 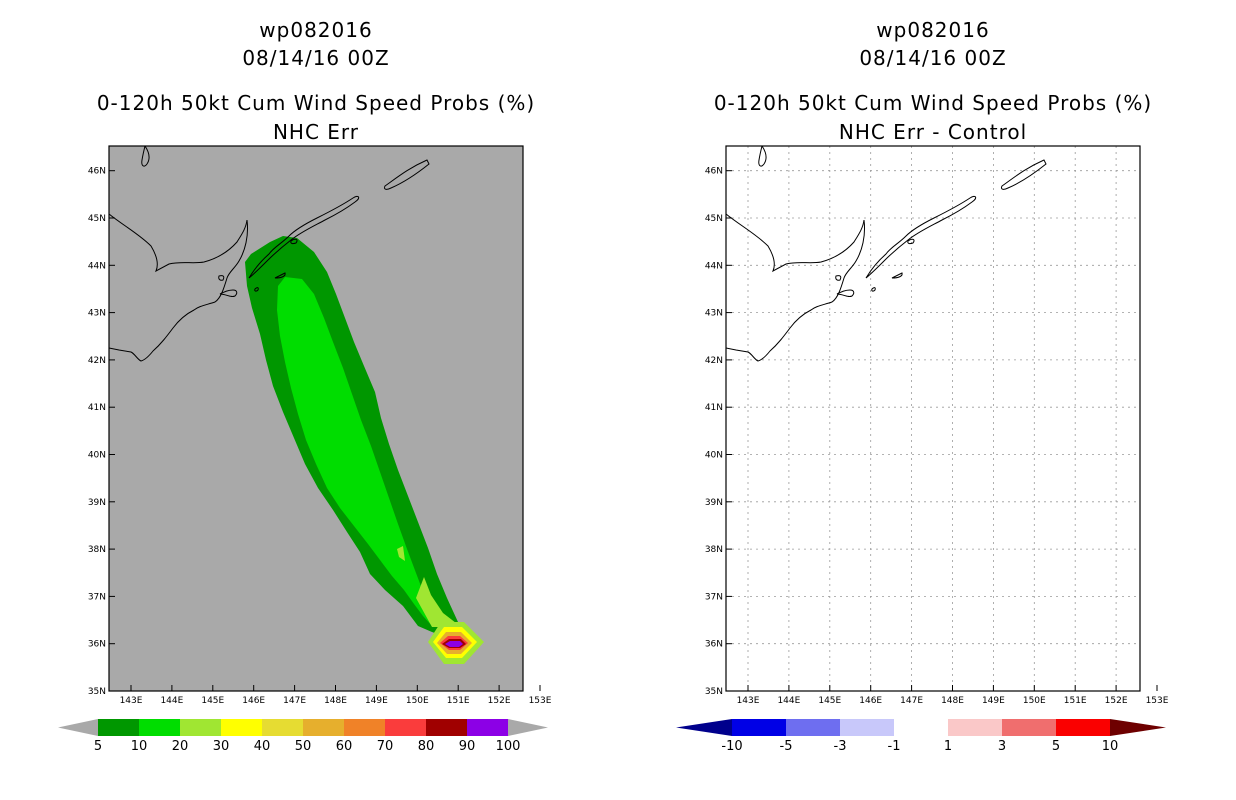 What do you see at coordinates (316, 30) in the screenshot?
I see `left-storm-id: wp082016` at bounding box center [316, 30].